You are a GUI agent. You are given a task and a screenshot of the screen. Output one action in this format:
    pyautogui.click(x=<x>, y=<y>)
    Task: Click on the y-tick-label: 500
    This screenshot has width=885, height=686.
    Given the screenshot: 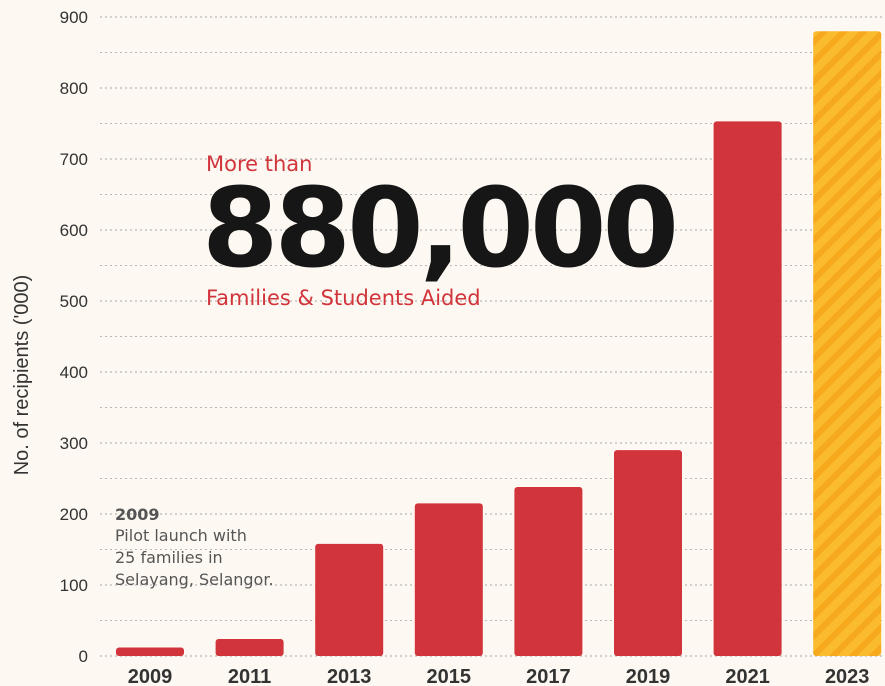 What is the action you would take?
    pyautogui.click(x=74, y=301)
    